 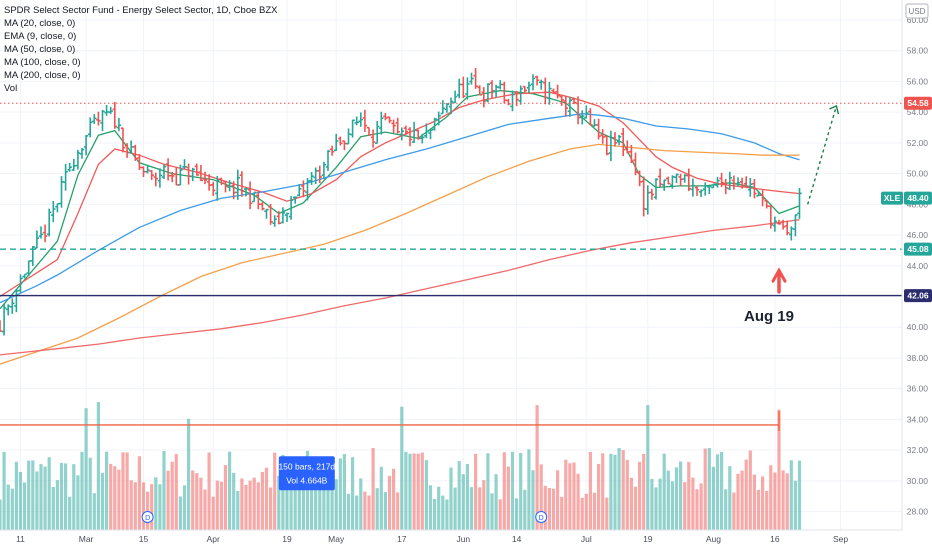 What do you see at coordinates (306, 473) in the screenshot?
I see `range-tooltip` at bounding box center [306, 473].